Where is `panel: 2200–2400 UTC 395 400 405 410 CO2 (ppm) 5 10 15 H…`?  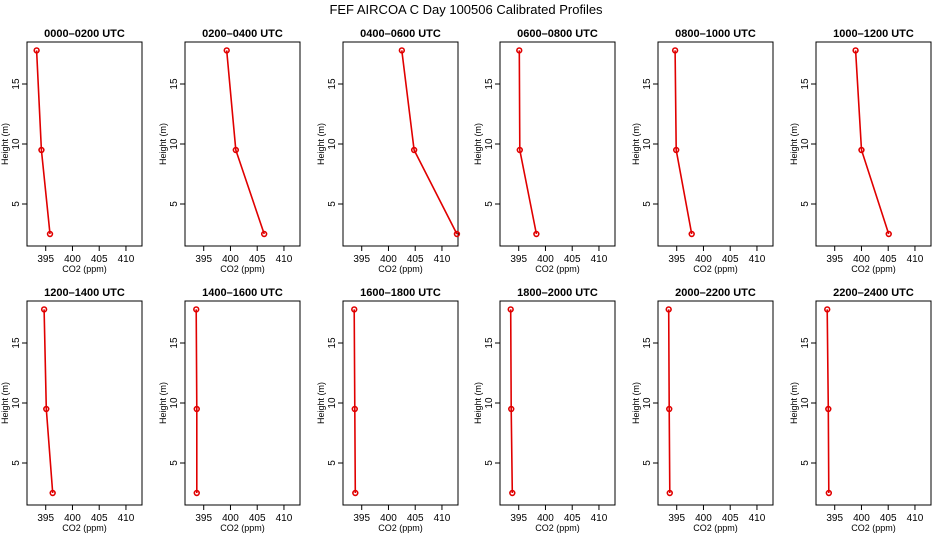 panel: 2200–2400 UTC 395 400 405 410 CO2 (ppm) 5 10 15 H… is located at coordinates (860, 410).